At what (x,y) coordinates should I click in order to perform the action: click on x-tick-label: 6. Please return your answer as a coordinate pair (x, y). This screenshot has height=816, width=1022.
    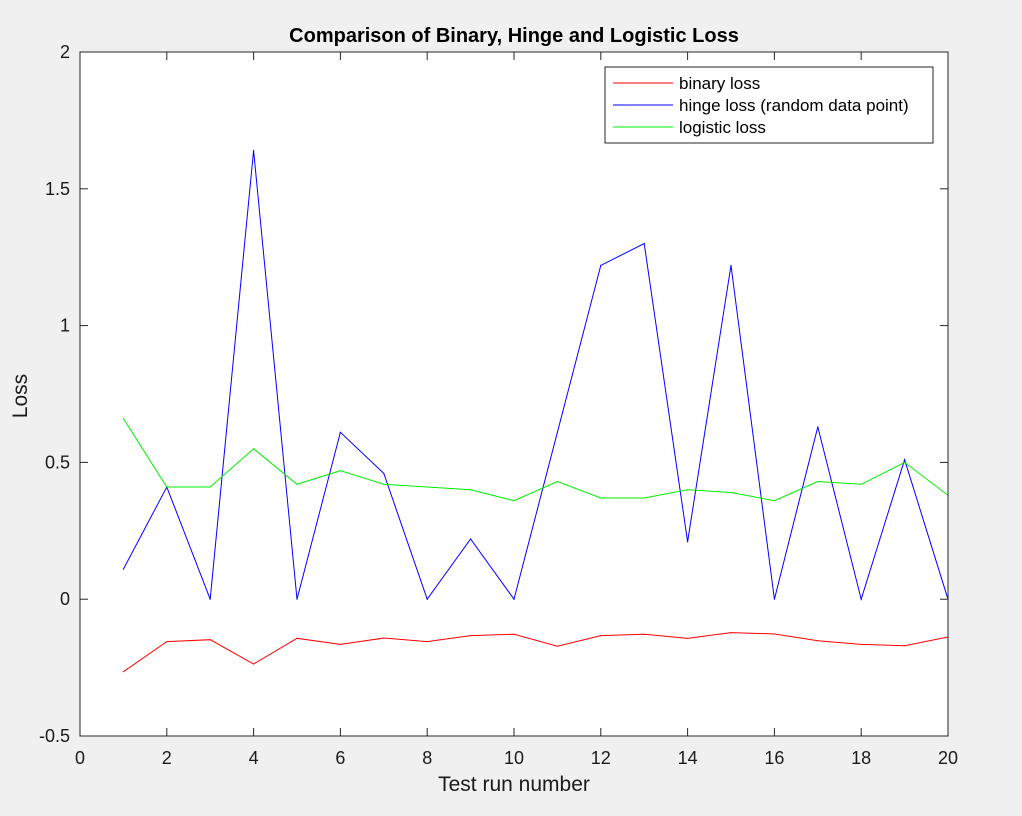
    Looking at the image, I should click on (340, 758).